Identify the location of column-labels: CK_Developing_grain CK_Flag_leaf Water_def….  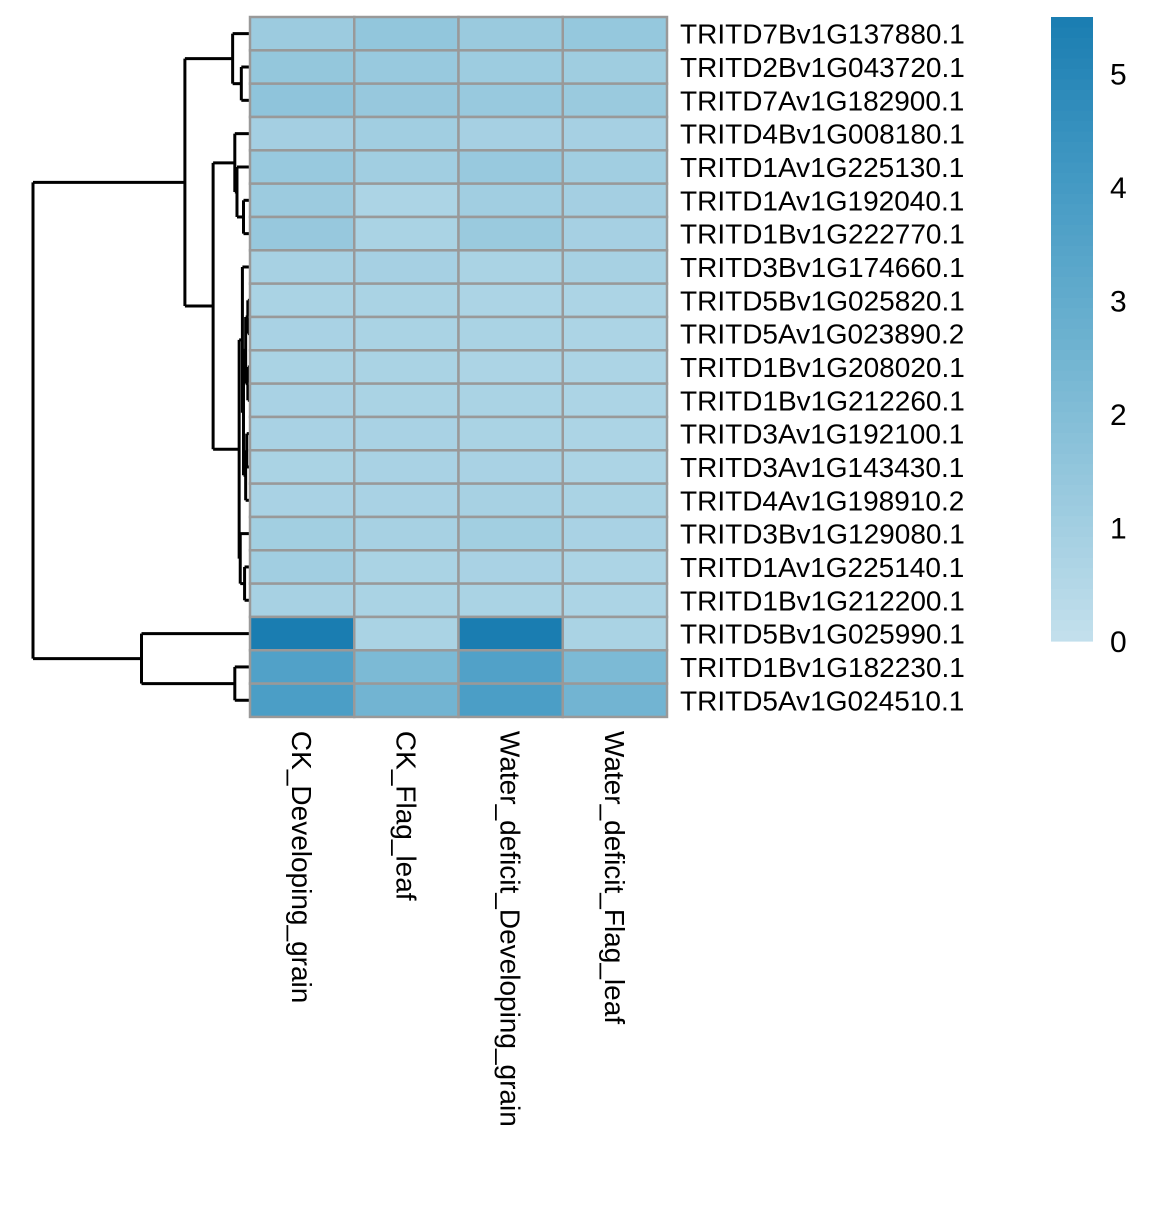
(458, 929).